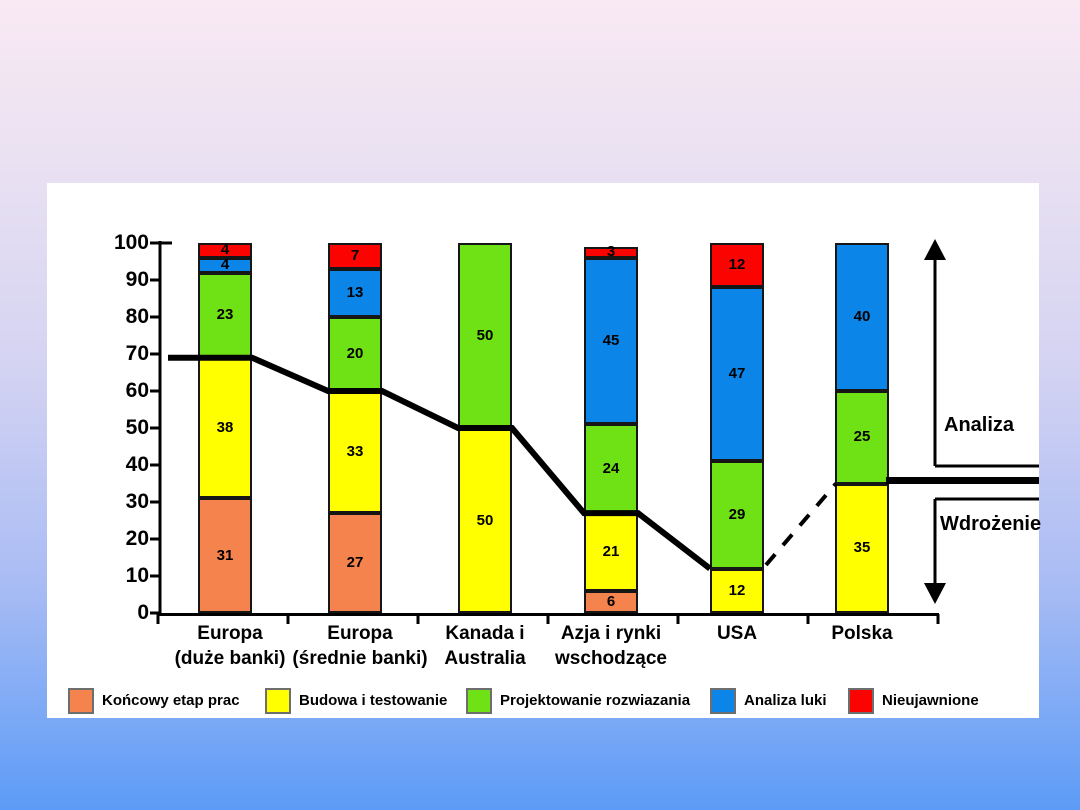  Describe the element at coordinates (137, 316) in the screenshot. I see `y-tick-label: 80` at that location.